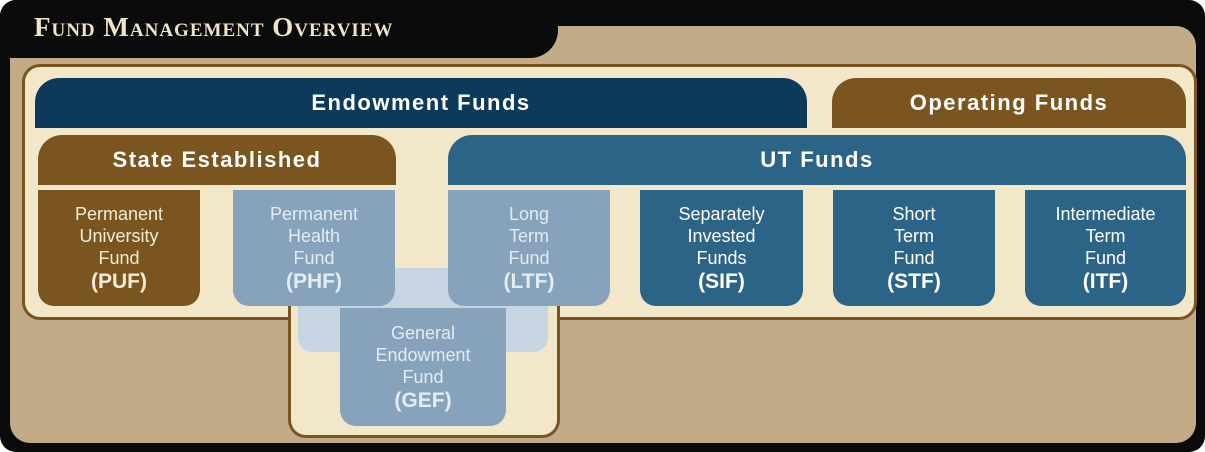 The height and width of the screenshot is (452, 1205). Describe the element at coordinates (214, 27) in the screenshot. I see `title: Fund Management Overview` at that location.